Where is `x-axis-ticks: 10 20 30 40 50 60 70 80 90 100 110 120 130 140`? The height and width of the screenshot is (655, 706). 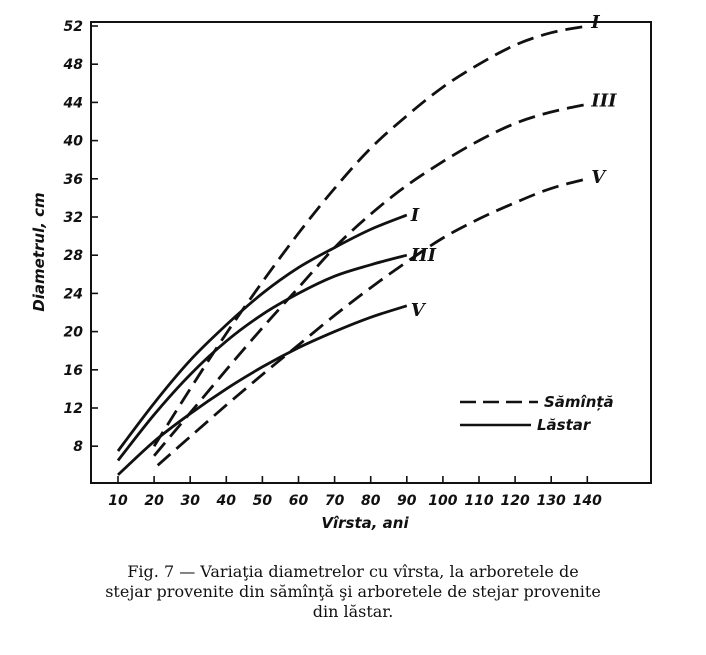 x-axis-ticks: 10 20 30 40 50 60 70 80 90 100 110 120 130 140 is located at coordinates (355, 492).